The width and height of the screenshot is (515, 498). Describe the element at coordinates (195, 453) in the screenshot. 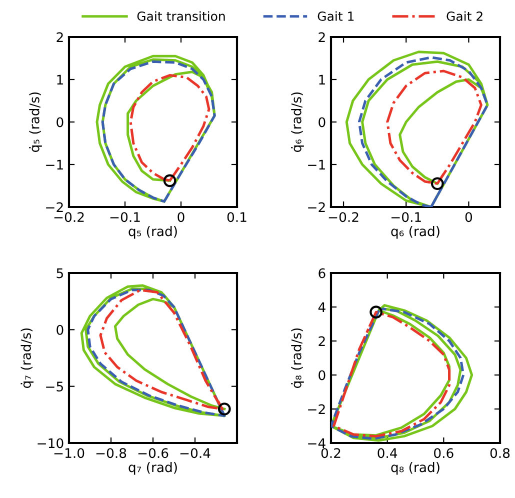

I see `x-tick-label: −0.4` at that location.